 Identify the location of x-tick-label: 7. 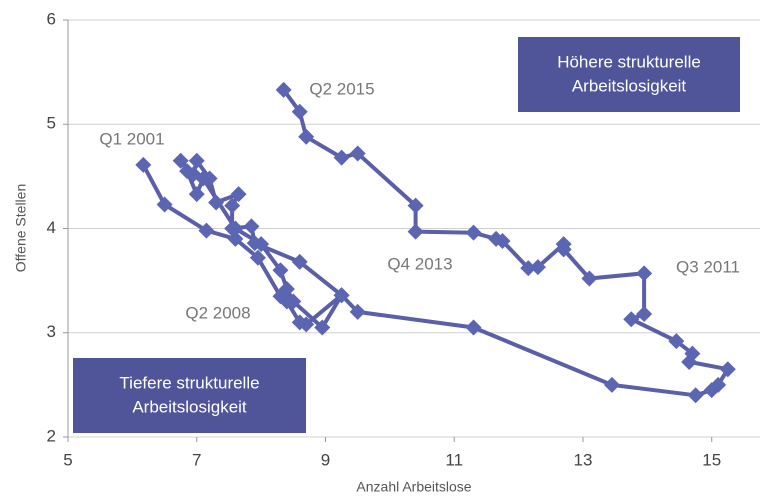
(196, 459).